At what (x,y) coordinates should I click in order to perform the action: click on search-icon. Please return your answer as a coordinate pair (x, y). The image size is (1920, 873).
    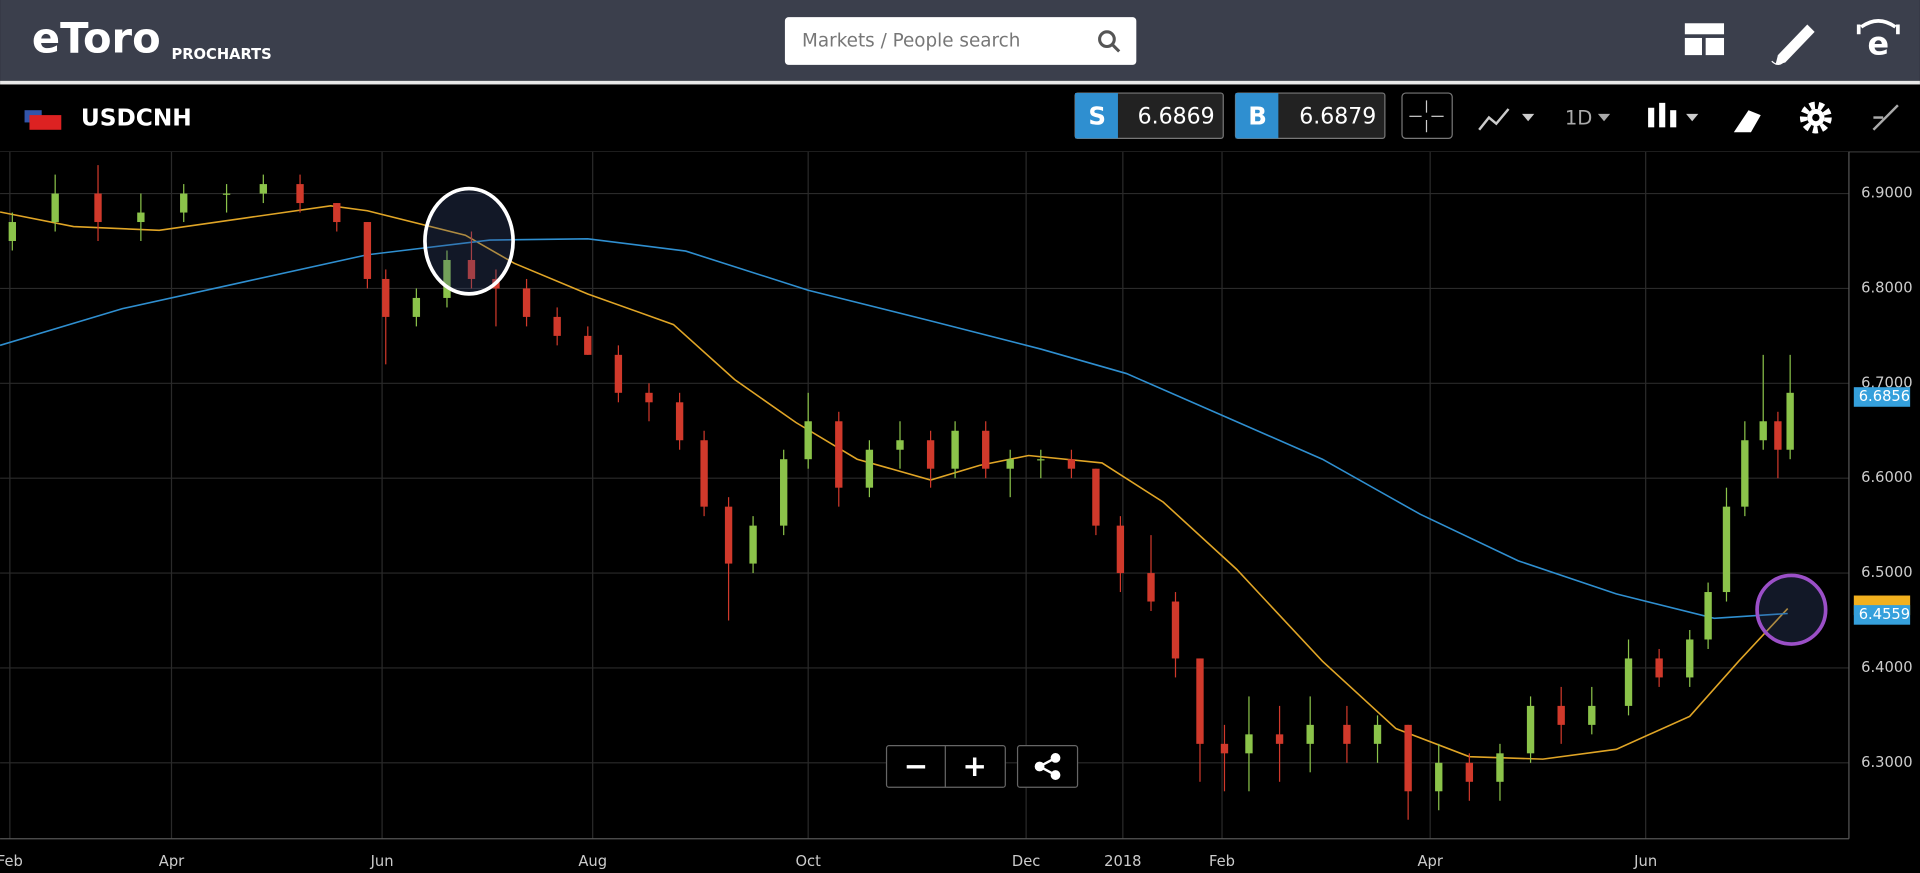
    Looking at the image, I should click on (1109, 41).